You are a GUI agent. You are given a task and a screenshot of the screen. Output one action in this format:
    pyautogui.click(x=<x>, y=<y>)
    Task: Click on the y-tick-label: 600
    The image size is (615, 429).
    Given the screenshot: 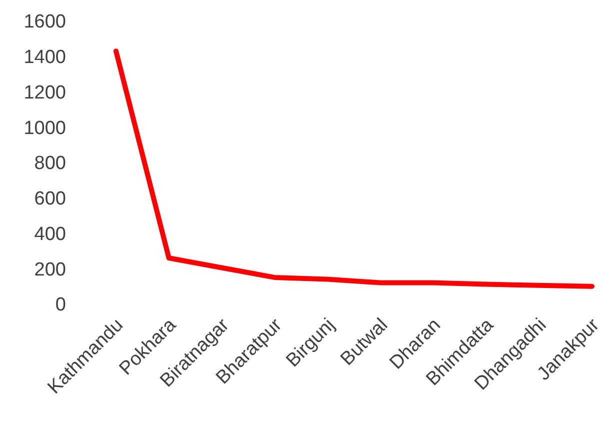 What is the action you would take?
    pyautogui.click(x=50, y=199)
    